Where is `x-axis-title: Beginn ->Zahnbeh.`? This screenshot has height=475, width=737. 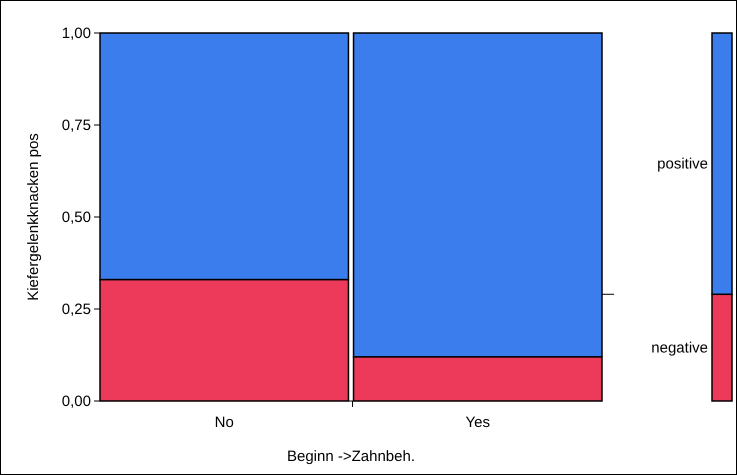 x-axis-title: Beginn ->Zahnbeh. is located at coordinates (351, 456).